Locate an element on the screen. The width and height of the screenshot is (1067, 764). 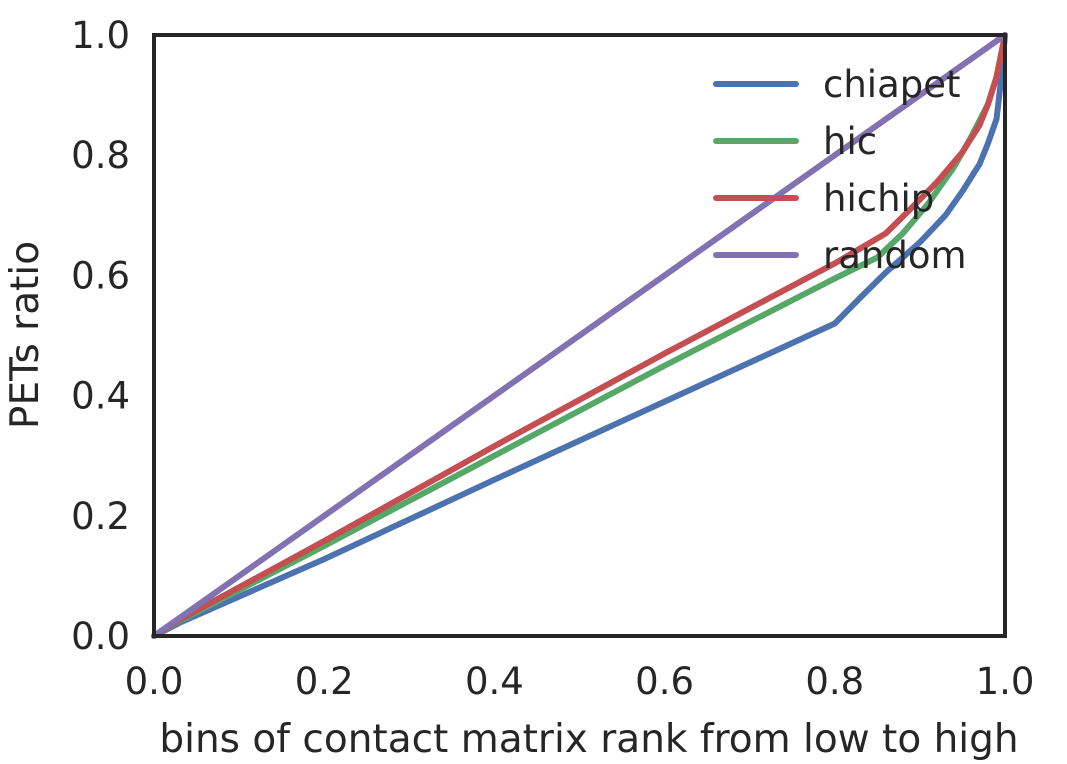
legend-label-random: random is located at coordinates (895, 255).